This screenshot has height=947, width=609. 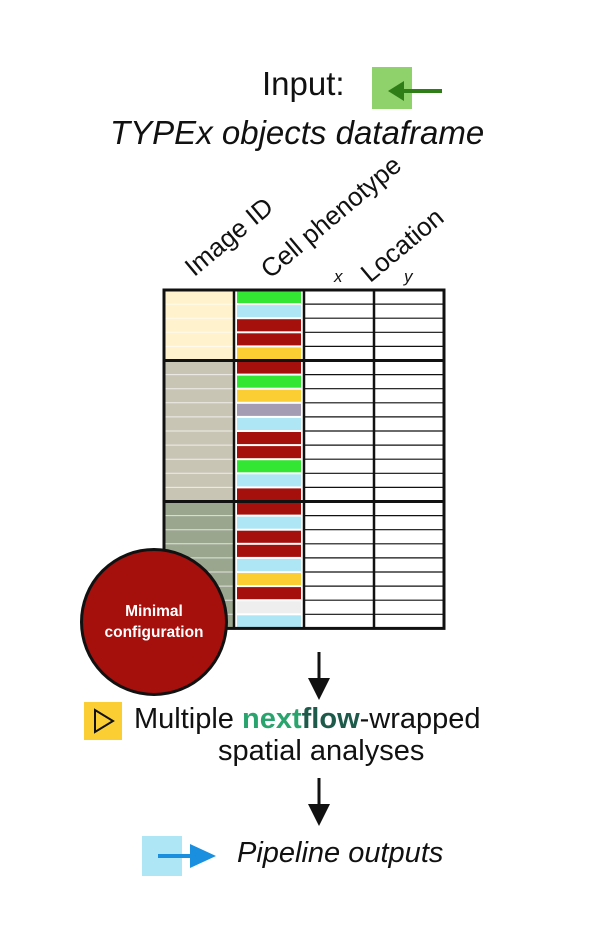 I want to click on play-icon, so click(x=103, y=721).